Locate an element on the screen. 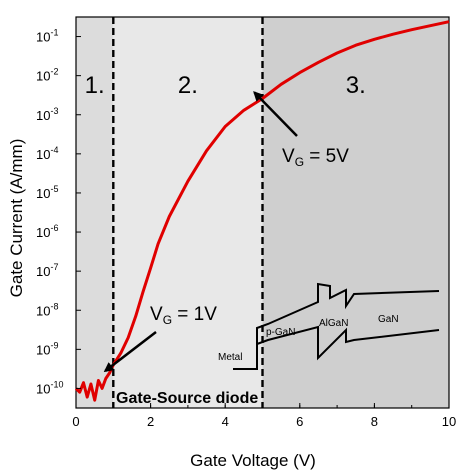  band-label-gan: GaN is located at coordinates (388, 319).